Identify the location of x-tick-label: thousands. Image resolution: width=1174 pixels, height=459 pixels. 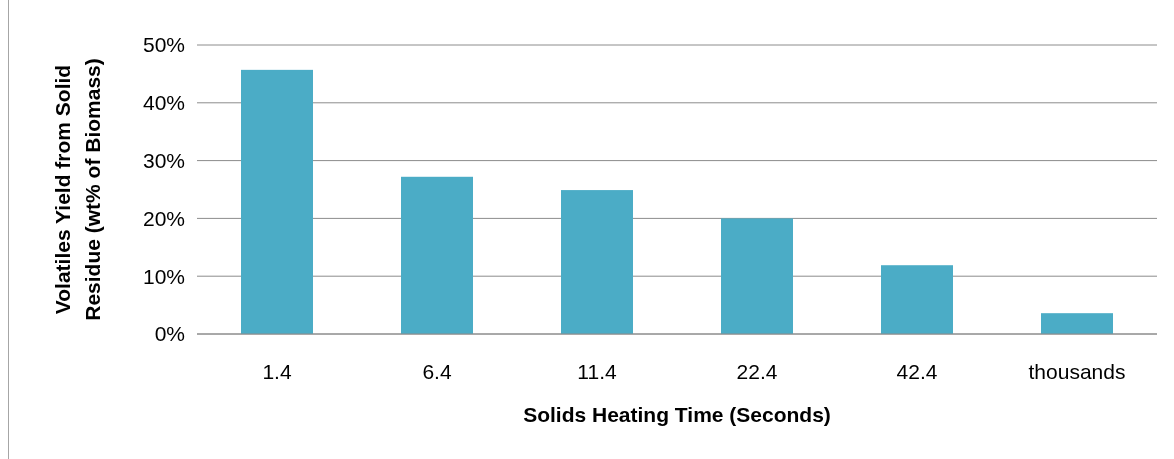
(1077, 371).